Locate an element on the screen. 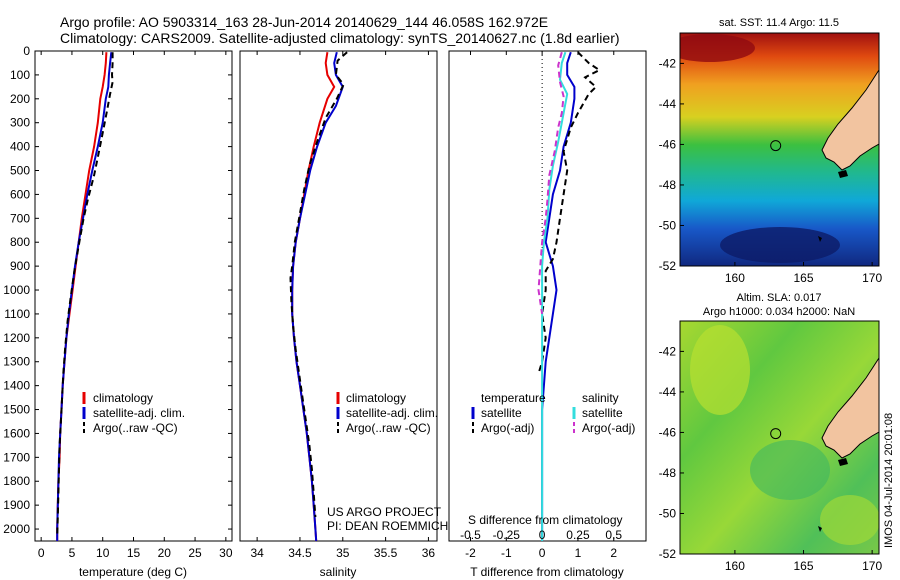 The image size is (900, 580). sla-map-subtitle: Argo h1000: 0.034 h2000: NaN is located at coordinates (779, 312).